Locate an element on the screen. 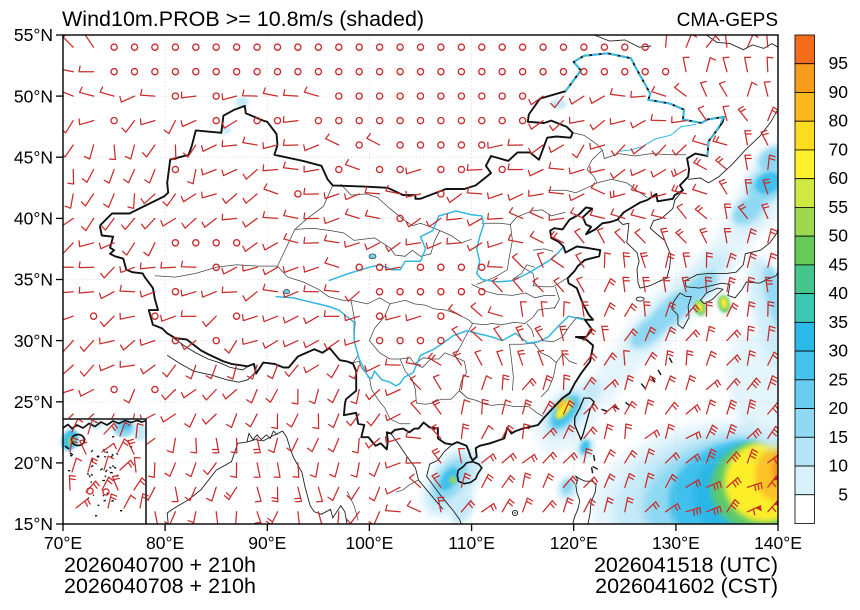 The height and width of the screenshot is (610, 860). svg-text: 2026040700 + 210h is located at coordinates (160, 565).